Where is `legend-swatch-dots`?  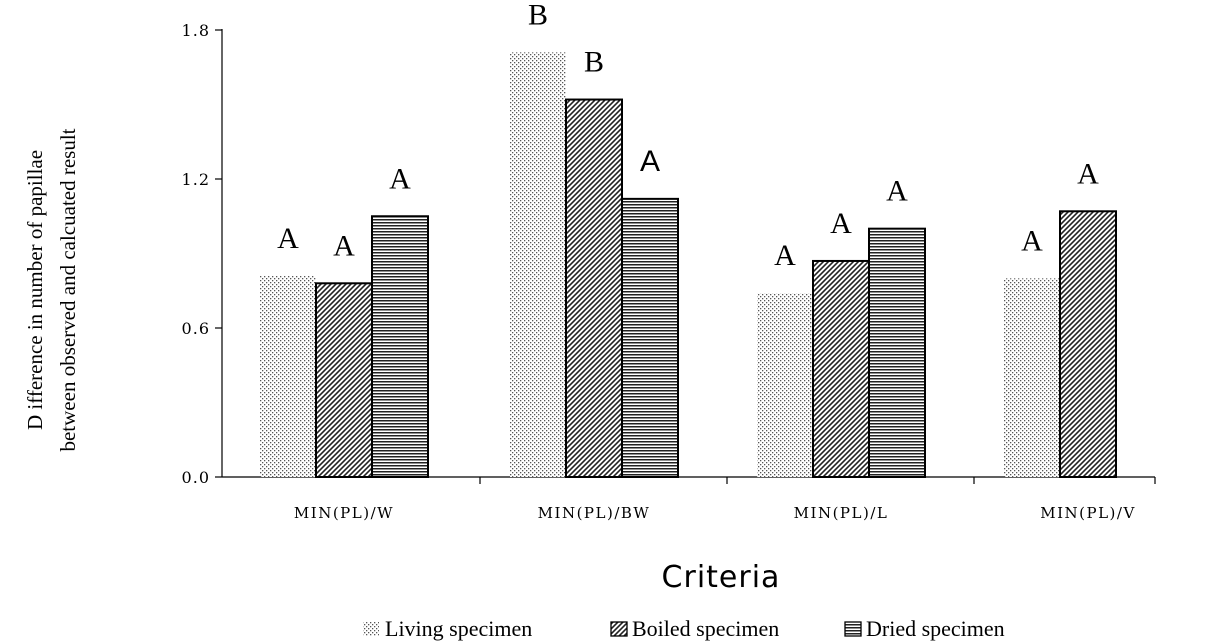 legend-swatch-dots is located at coordinates (371, 629).